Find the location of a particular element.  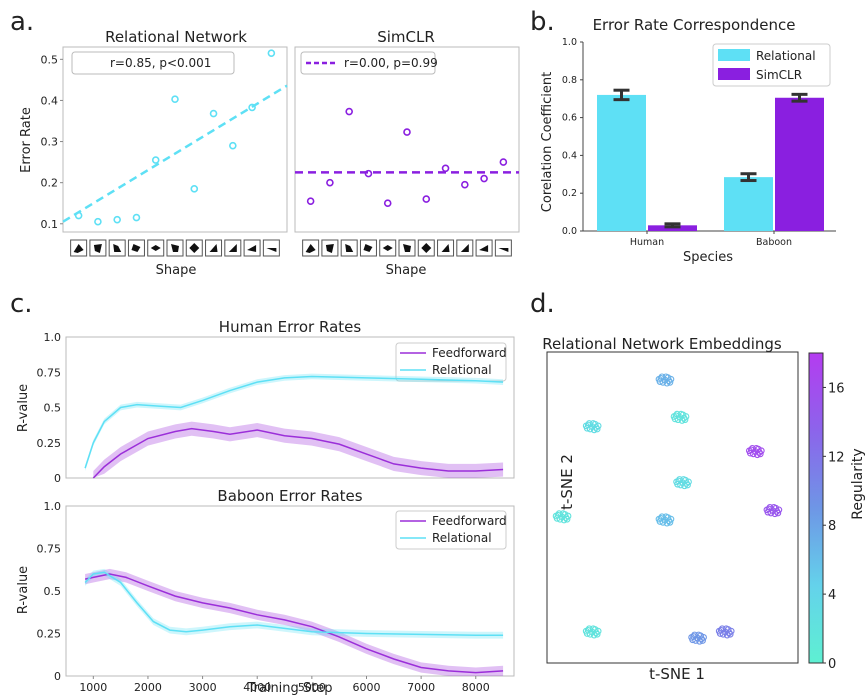

c1-line-relational is located at coordinates (294, 422).